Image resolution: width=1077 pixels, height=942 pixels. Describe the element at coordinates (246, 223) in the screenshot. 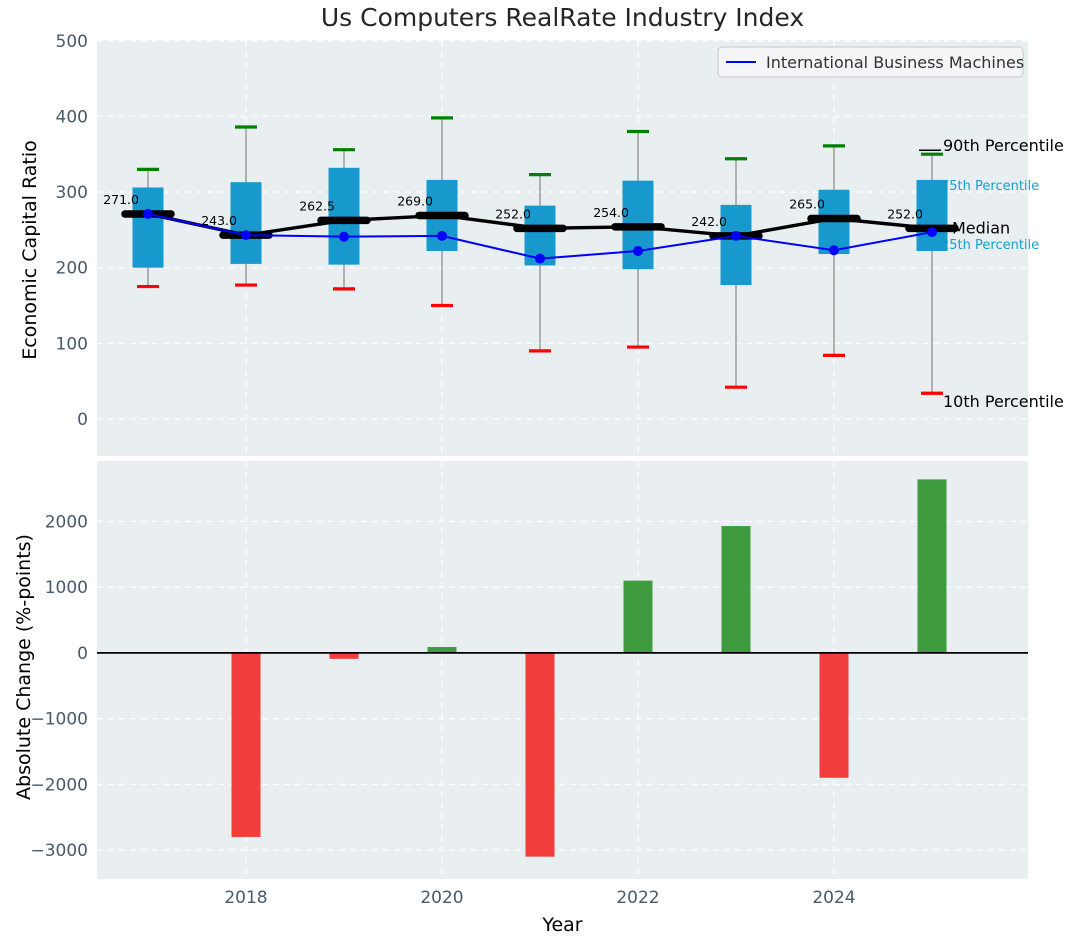

I see `box-2018` at that location.